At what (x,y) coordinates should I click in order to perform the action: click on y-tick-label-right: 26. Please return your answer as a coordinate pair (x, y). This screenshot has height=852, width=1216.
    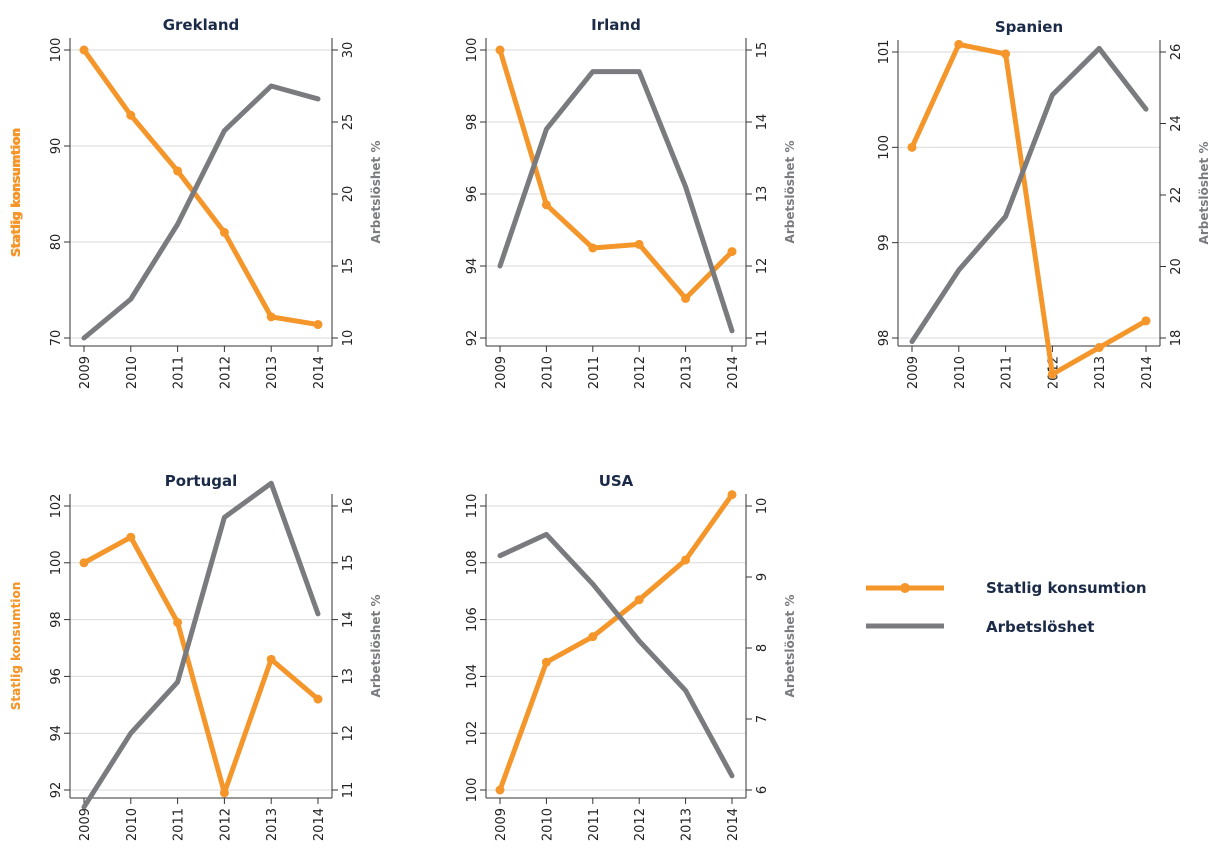
    Looking at the image, I should click on (1176, 52).